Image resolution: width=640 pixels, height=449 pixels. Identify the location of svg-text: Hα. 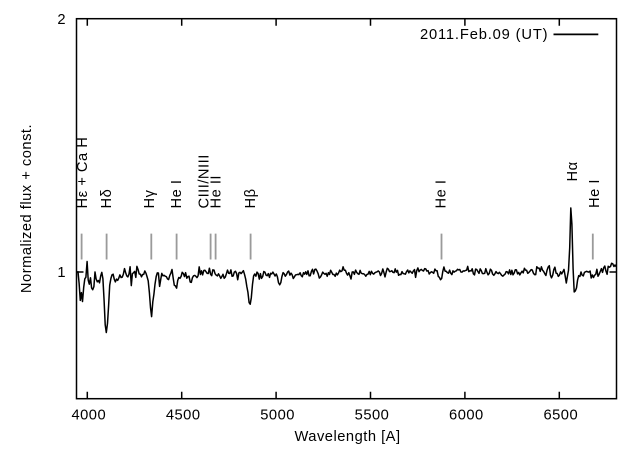
(573, 171).